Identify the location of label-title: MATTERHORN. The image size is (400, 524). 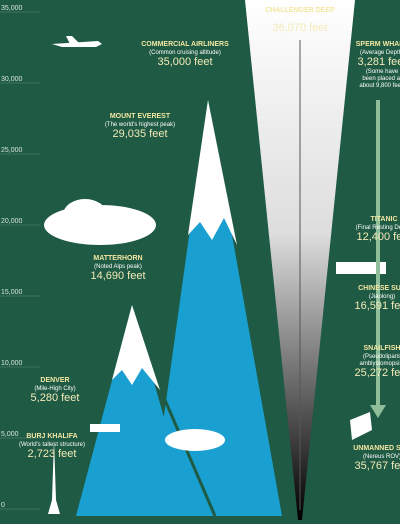
(117, 258).